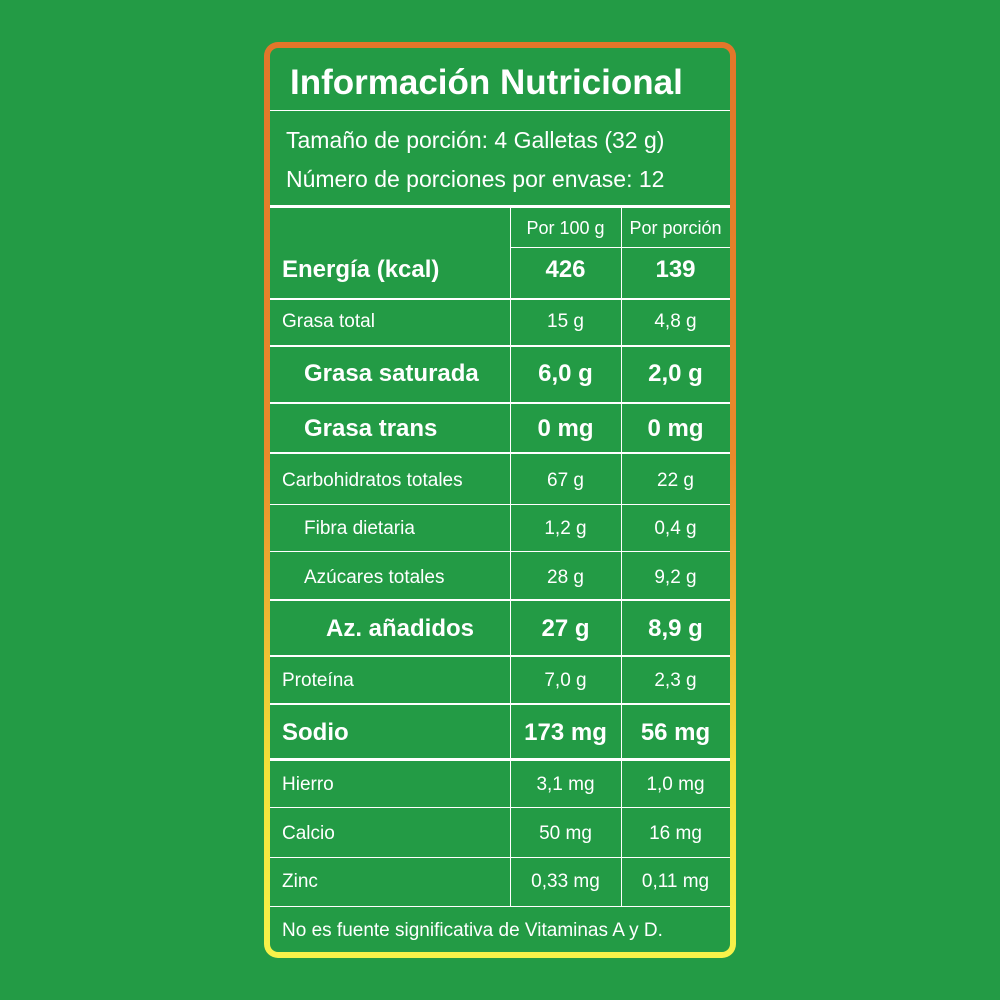 The width and height of the screenshot is (1000, 1000). What do you see at coordinates (565, 577) in the screenshot?
I see `total-sugars-per-100g: 28 g` at bounding box center [565, 577].